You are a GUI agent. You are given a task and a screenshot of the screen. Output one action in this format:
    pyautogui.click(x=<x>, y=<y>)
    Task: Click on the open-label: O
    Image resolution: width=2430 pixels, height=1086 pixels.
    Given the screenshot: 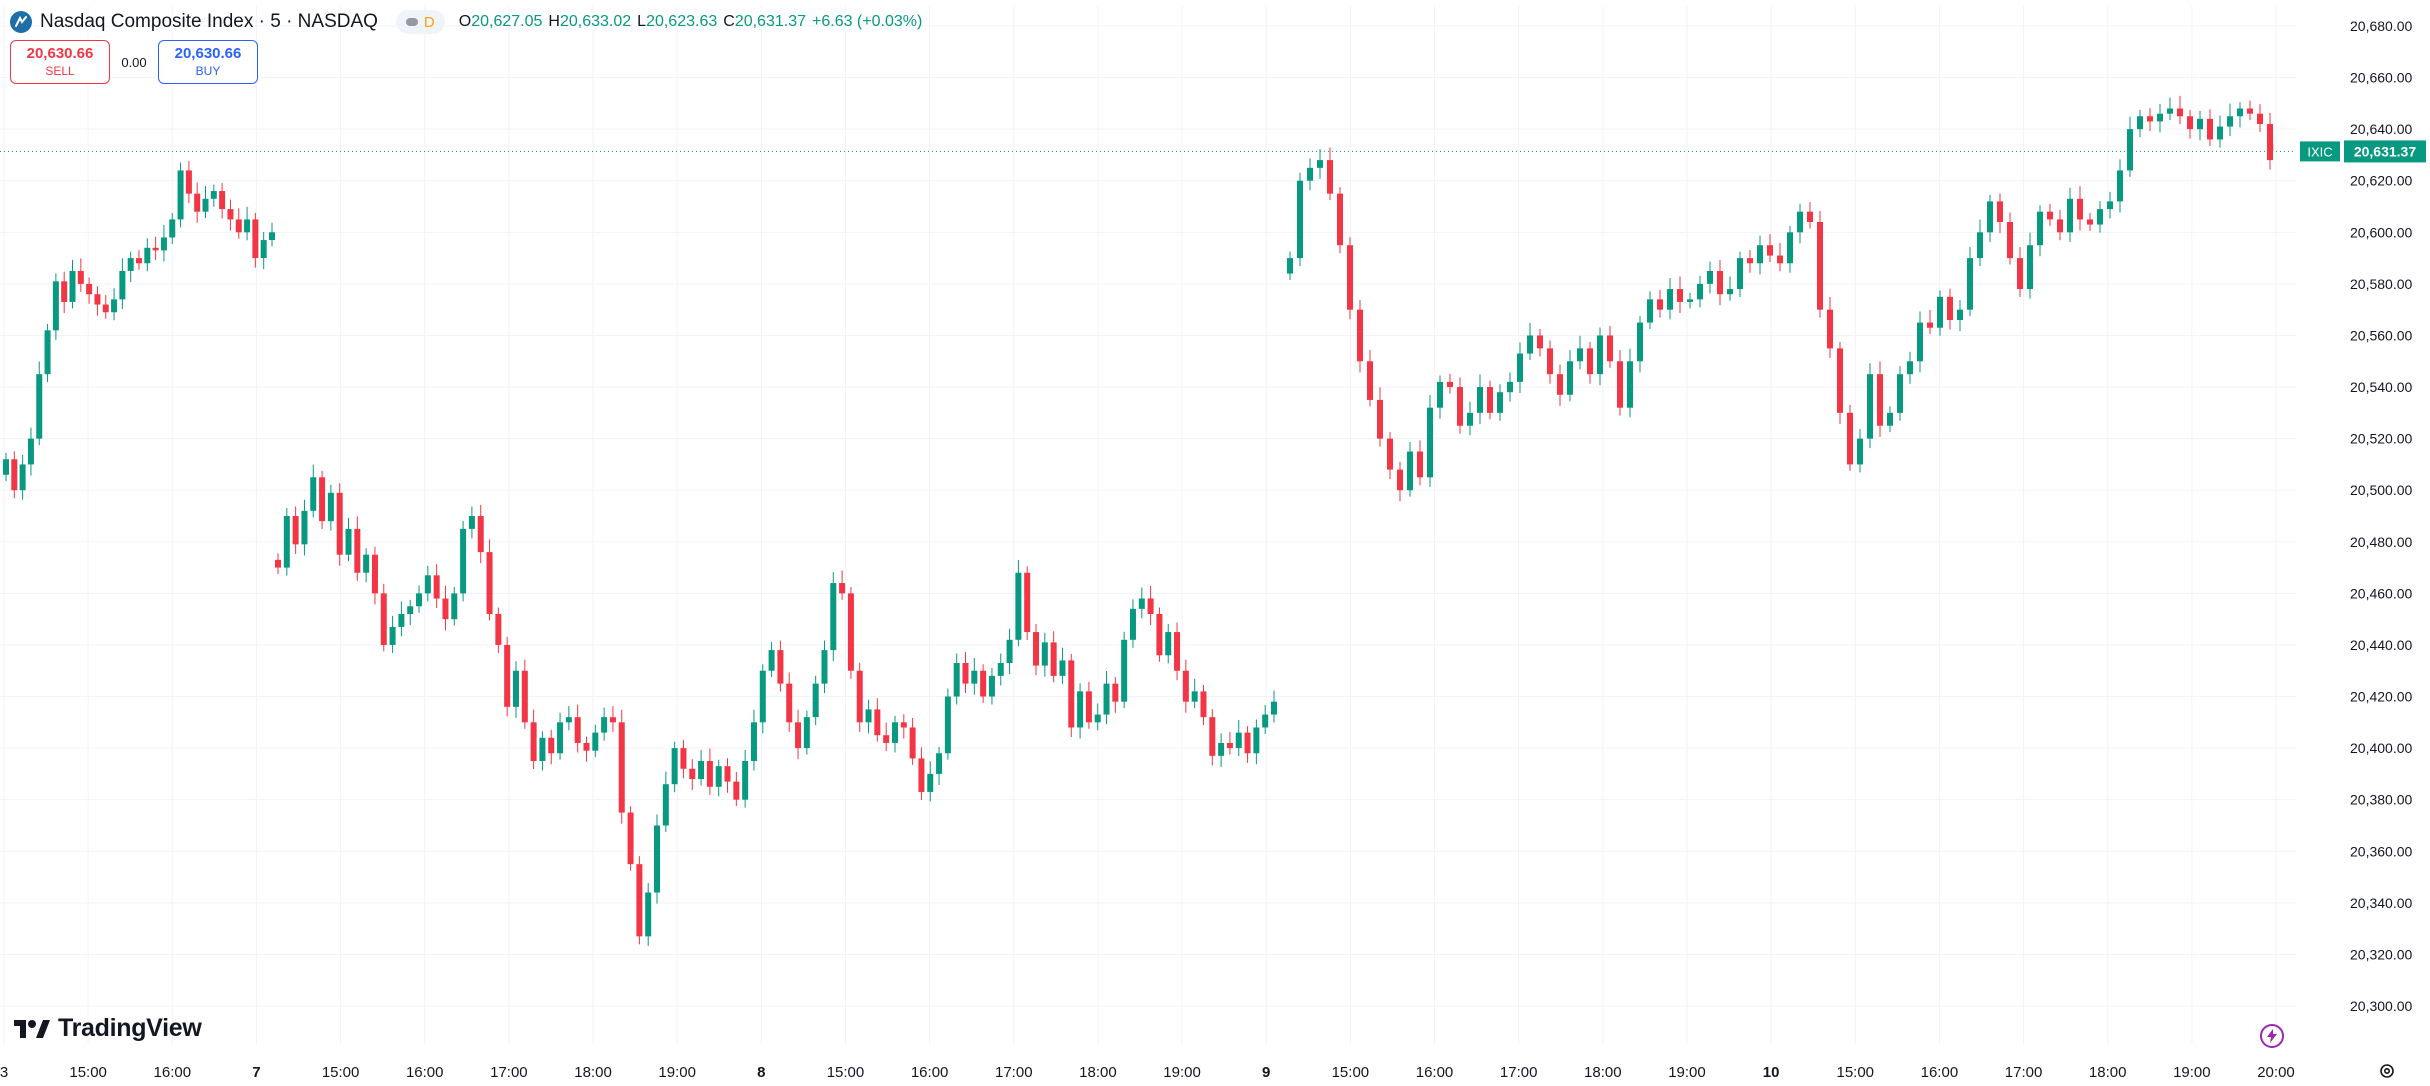 What is the action you would take?
    pyautogui.click(x=465, y=21)
    